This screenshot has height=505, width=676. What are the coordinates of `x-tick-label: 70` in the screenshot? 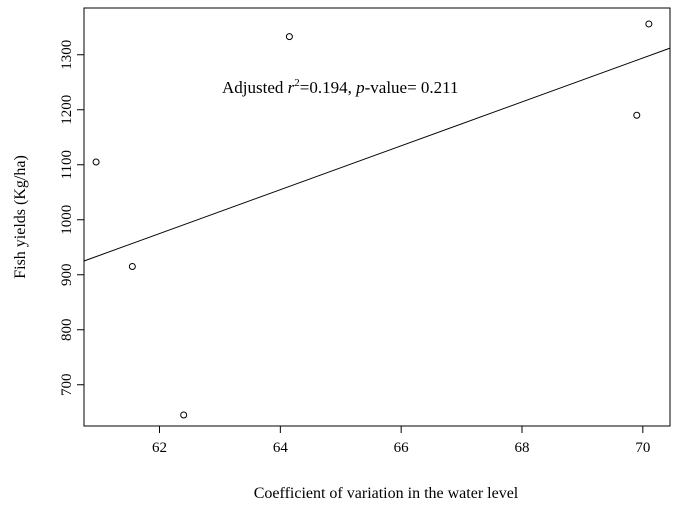 It's located at (642, 448).